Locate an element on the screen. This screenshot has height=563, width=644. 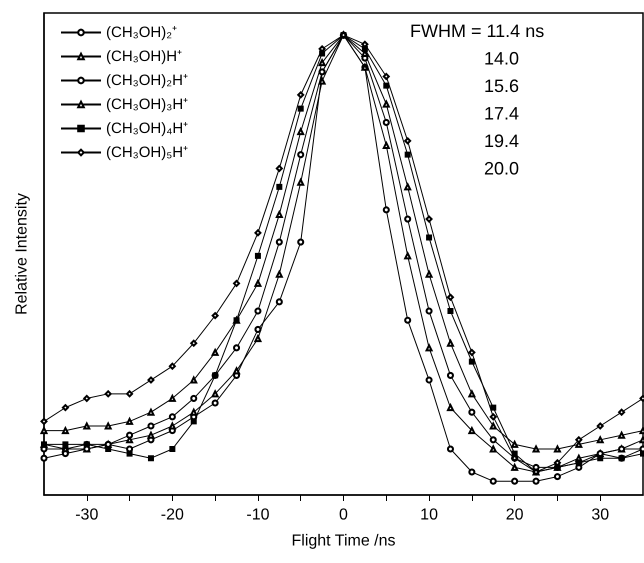
x-tick-label: 10 is located at coordinates (429, 515).